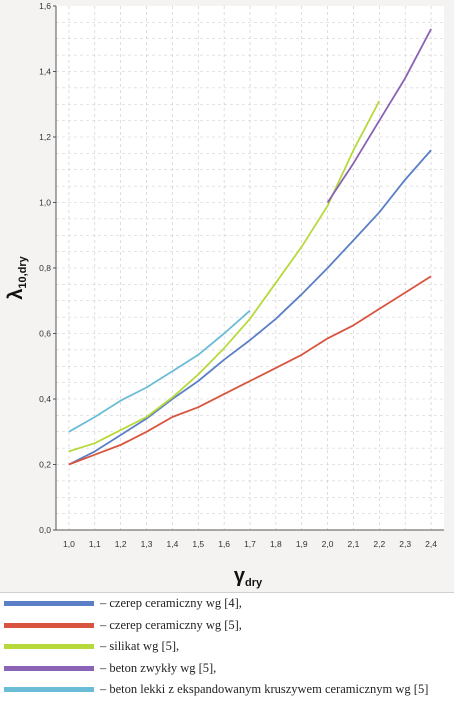  I want to click on y-tick-label: 0,0, so click(45, 530).